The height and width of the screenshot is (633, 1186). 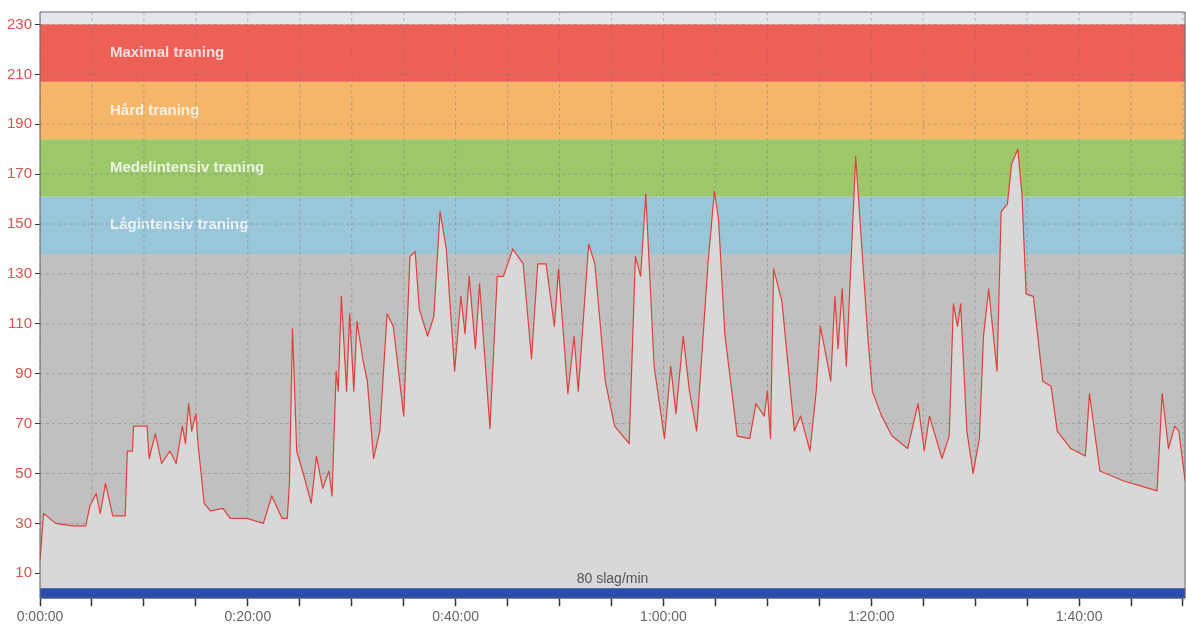 I want to click on y-tick-label: 230, so click(x=20, y=23).